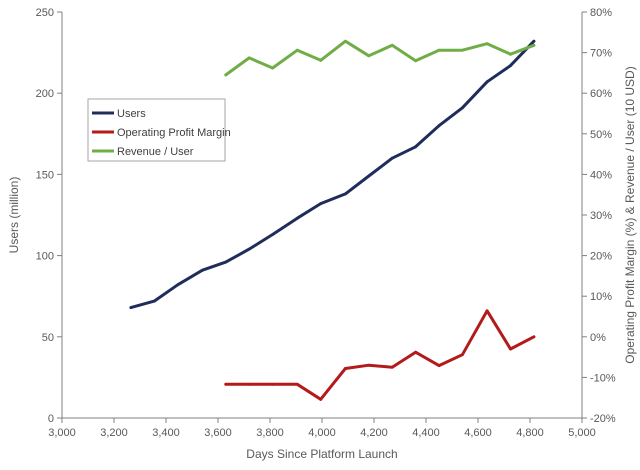  What do you see at coordinates (530, 433) in the screenshot?
I see `x-tick-label: 4,800` at bounding box center [530, 433].